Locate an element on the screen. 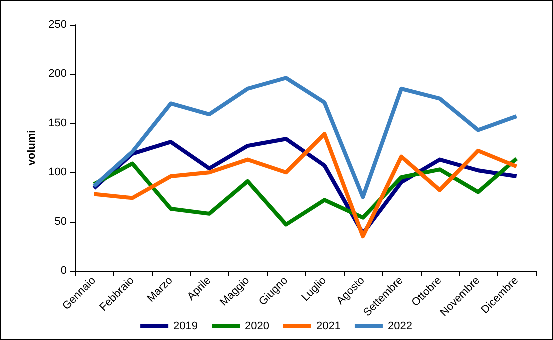 Image resolution: width=553 pixels, height=340 pixels. legend-label: 2020 is located at coordinates (257, 326).